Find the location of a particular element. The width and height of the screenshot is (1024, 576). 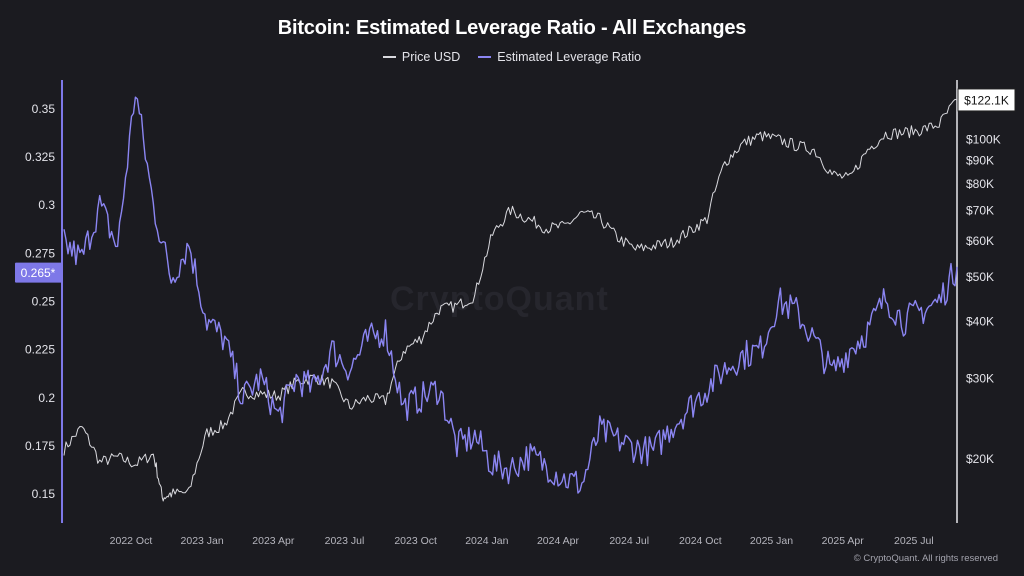

right-tick-label: $90K is located at coordinates (980, 161).